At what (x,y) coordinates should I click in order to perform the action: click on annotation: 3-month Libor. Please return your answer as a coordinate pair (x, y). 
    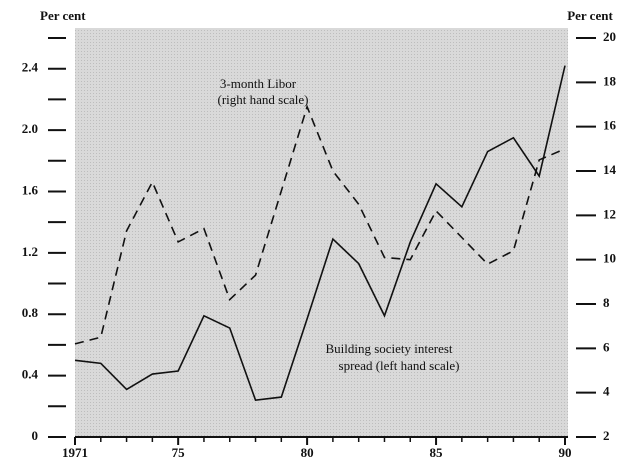
    Looking at the image, I should click on (258, 83).